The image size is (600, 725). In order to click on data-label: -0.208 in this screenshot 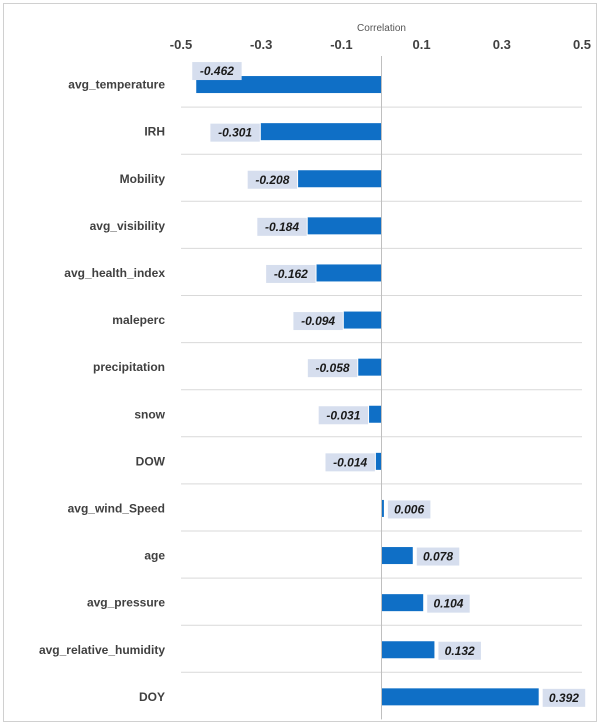, I will do `click(272, 179)`.